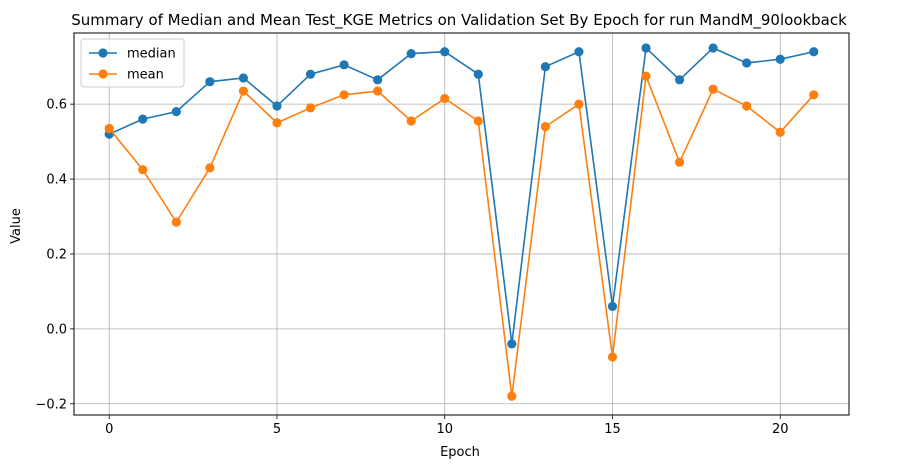 This screenshot has width=901, height=468. Describe the element at coordinates (109, 429) in the screenshot. I see `x-tick-label: 0` at that location.